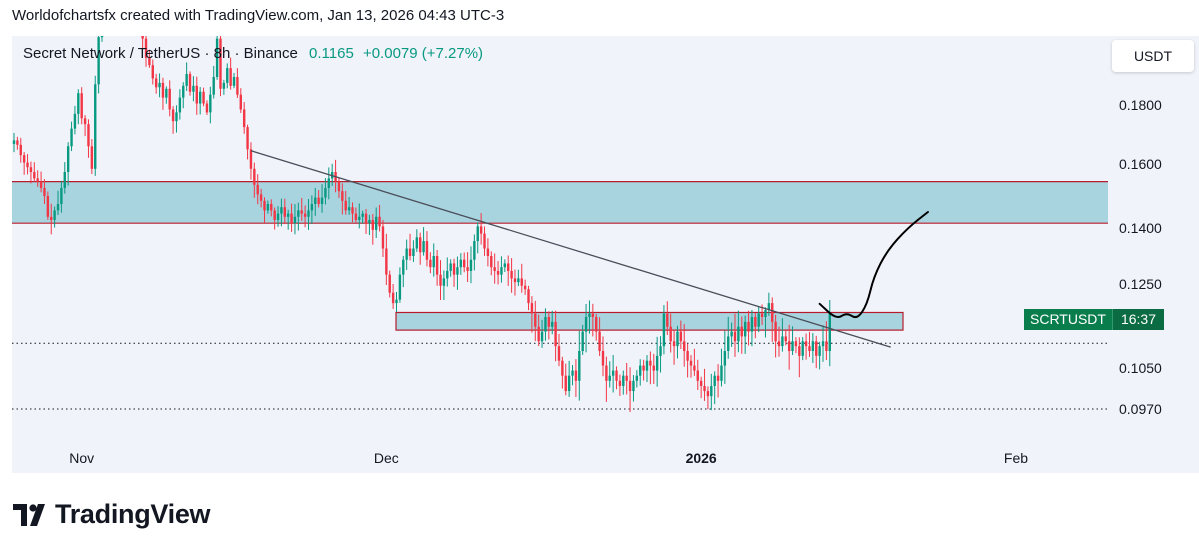 The width and height of the screenshot is (1199, 551). I want to click on time-tick-label: 2026, so click(701, 458).